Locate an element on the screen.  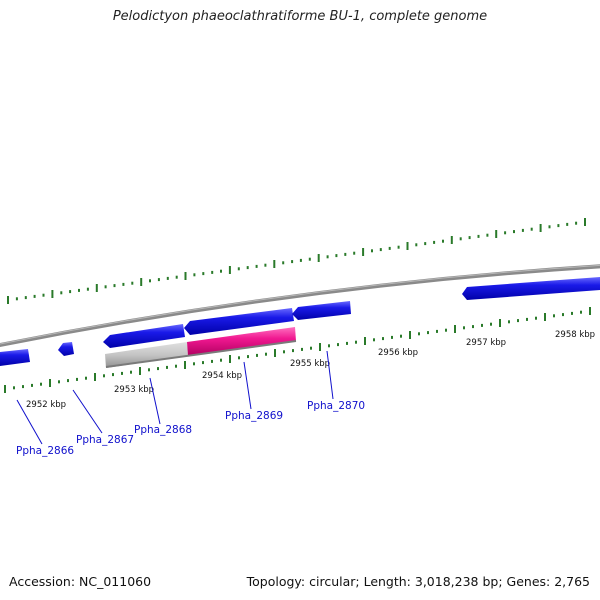
upper-tick-row is located at coordinates (296, 261).